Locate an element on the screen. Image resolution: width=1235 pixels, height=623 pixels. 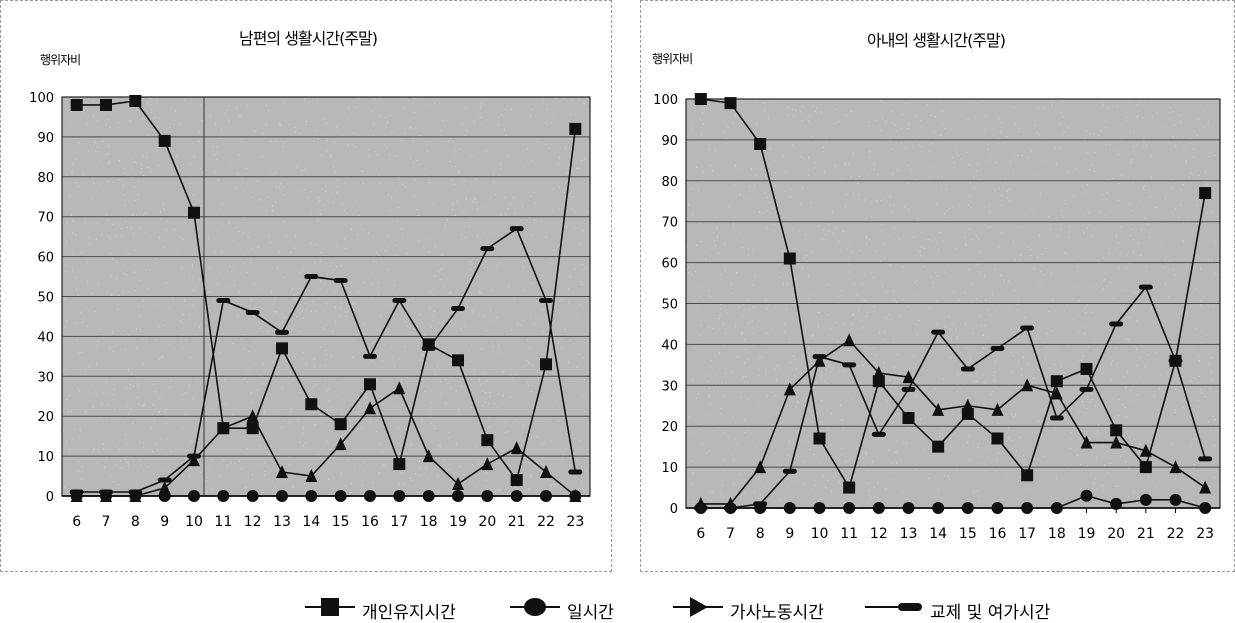
triangle-point is located at coordinates (252, 416).